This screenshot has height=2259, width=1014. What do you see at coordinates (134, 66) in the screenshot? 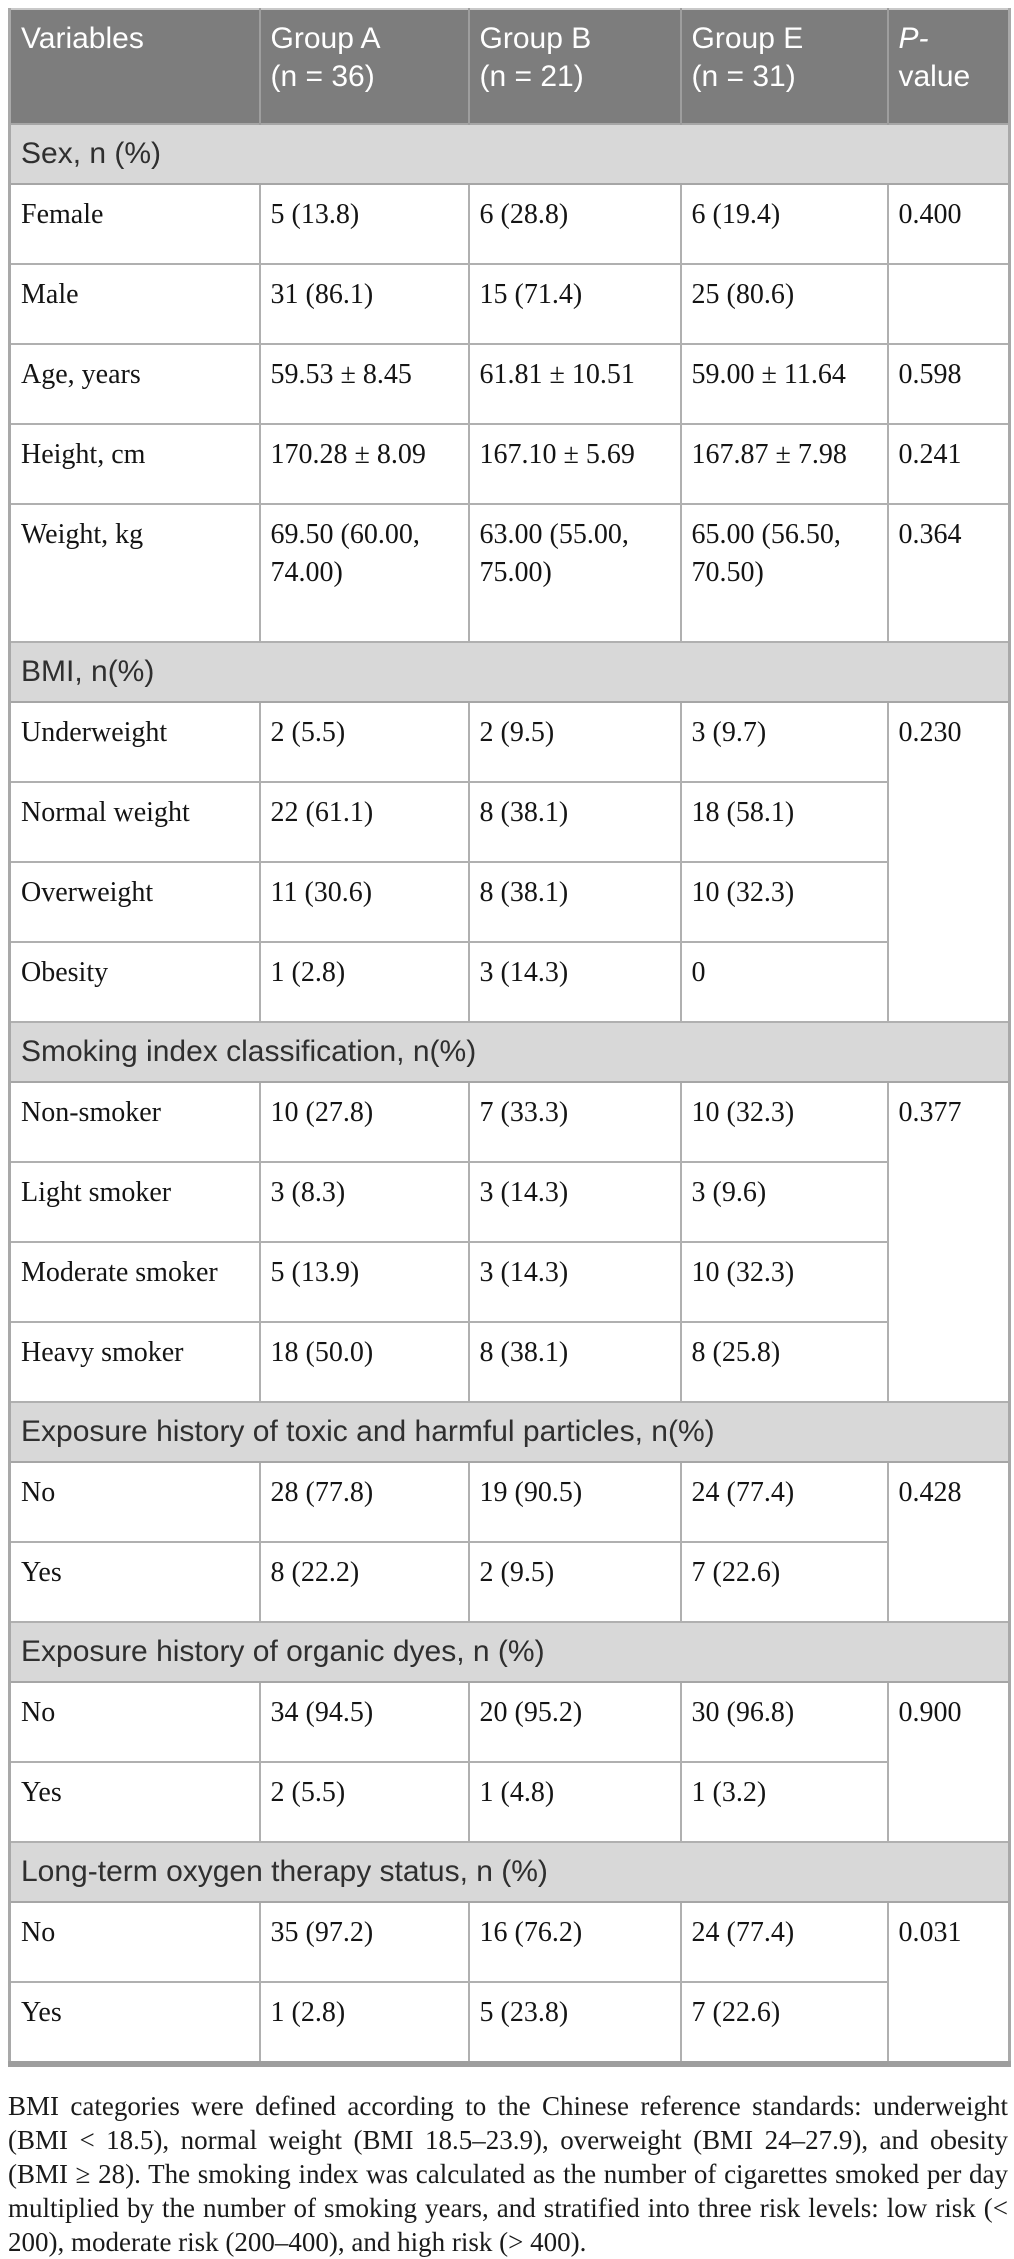
I see `header-cell-variables: Variables` at bounding box center [134, 66].